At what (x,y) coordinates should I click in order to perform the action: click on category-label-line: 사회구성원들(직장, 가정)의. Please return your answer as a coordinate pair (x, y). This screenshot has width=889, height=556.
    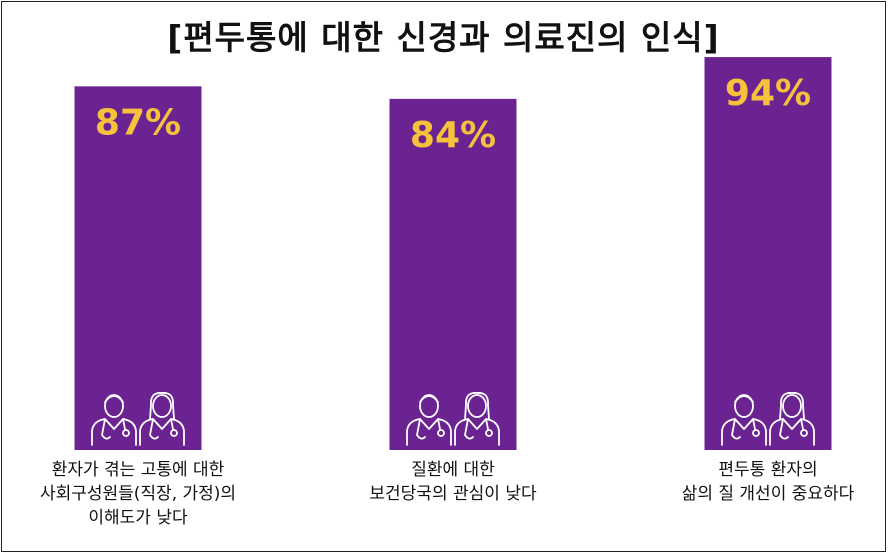
    Looking at the image, I should click on (138, 494).